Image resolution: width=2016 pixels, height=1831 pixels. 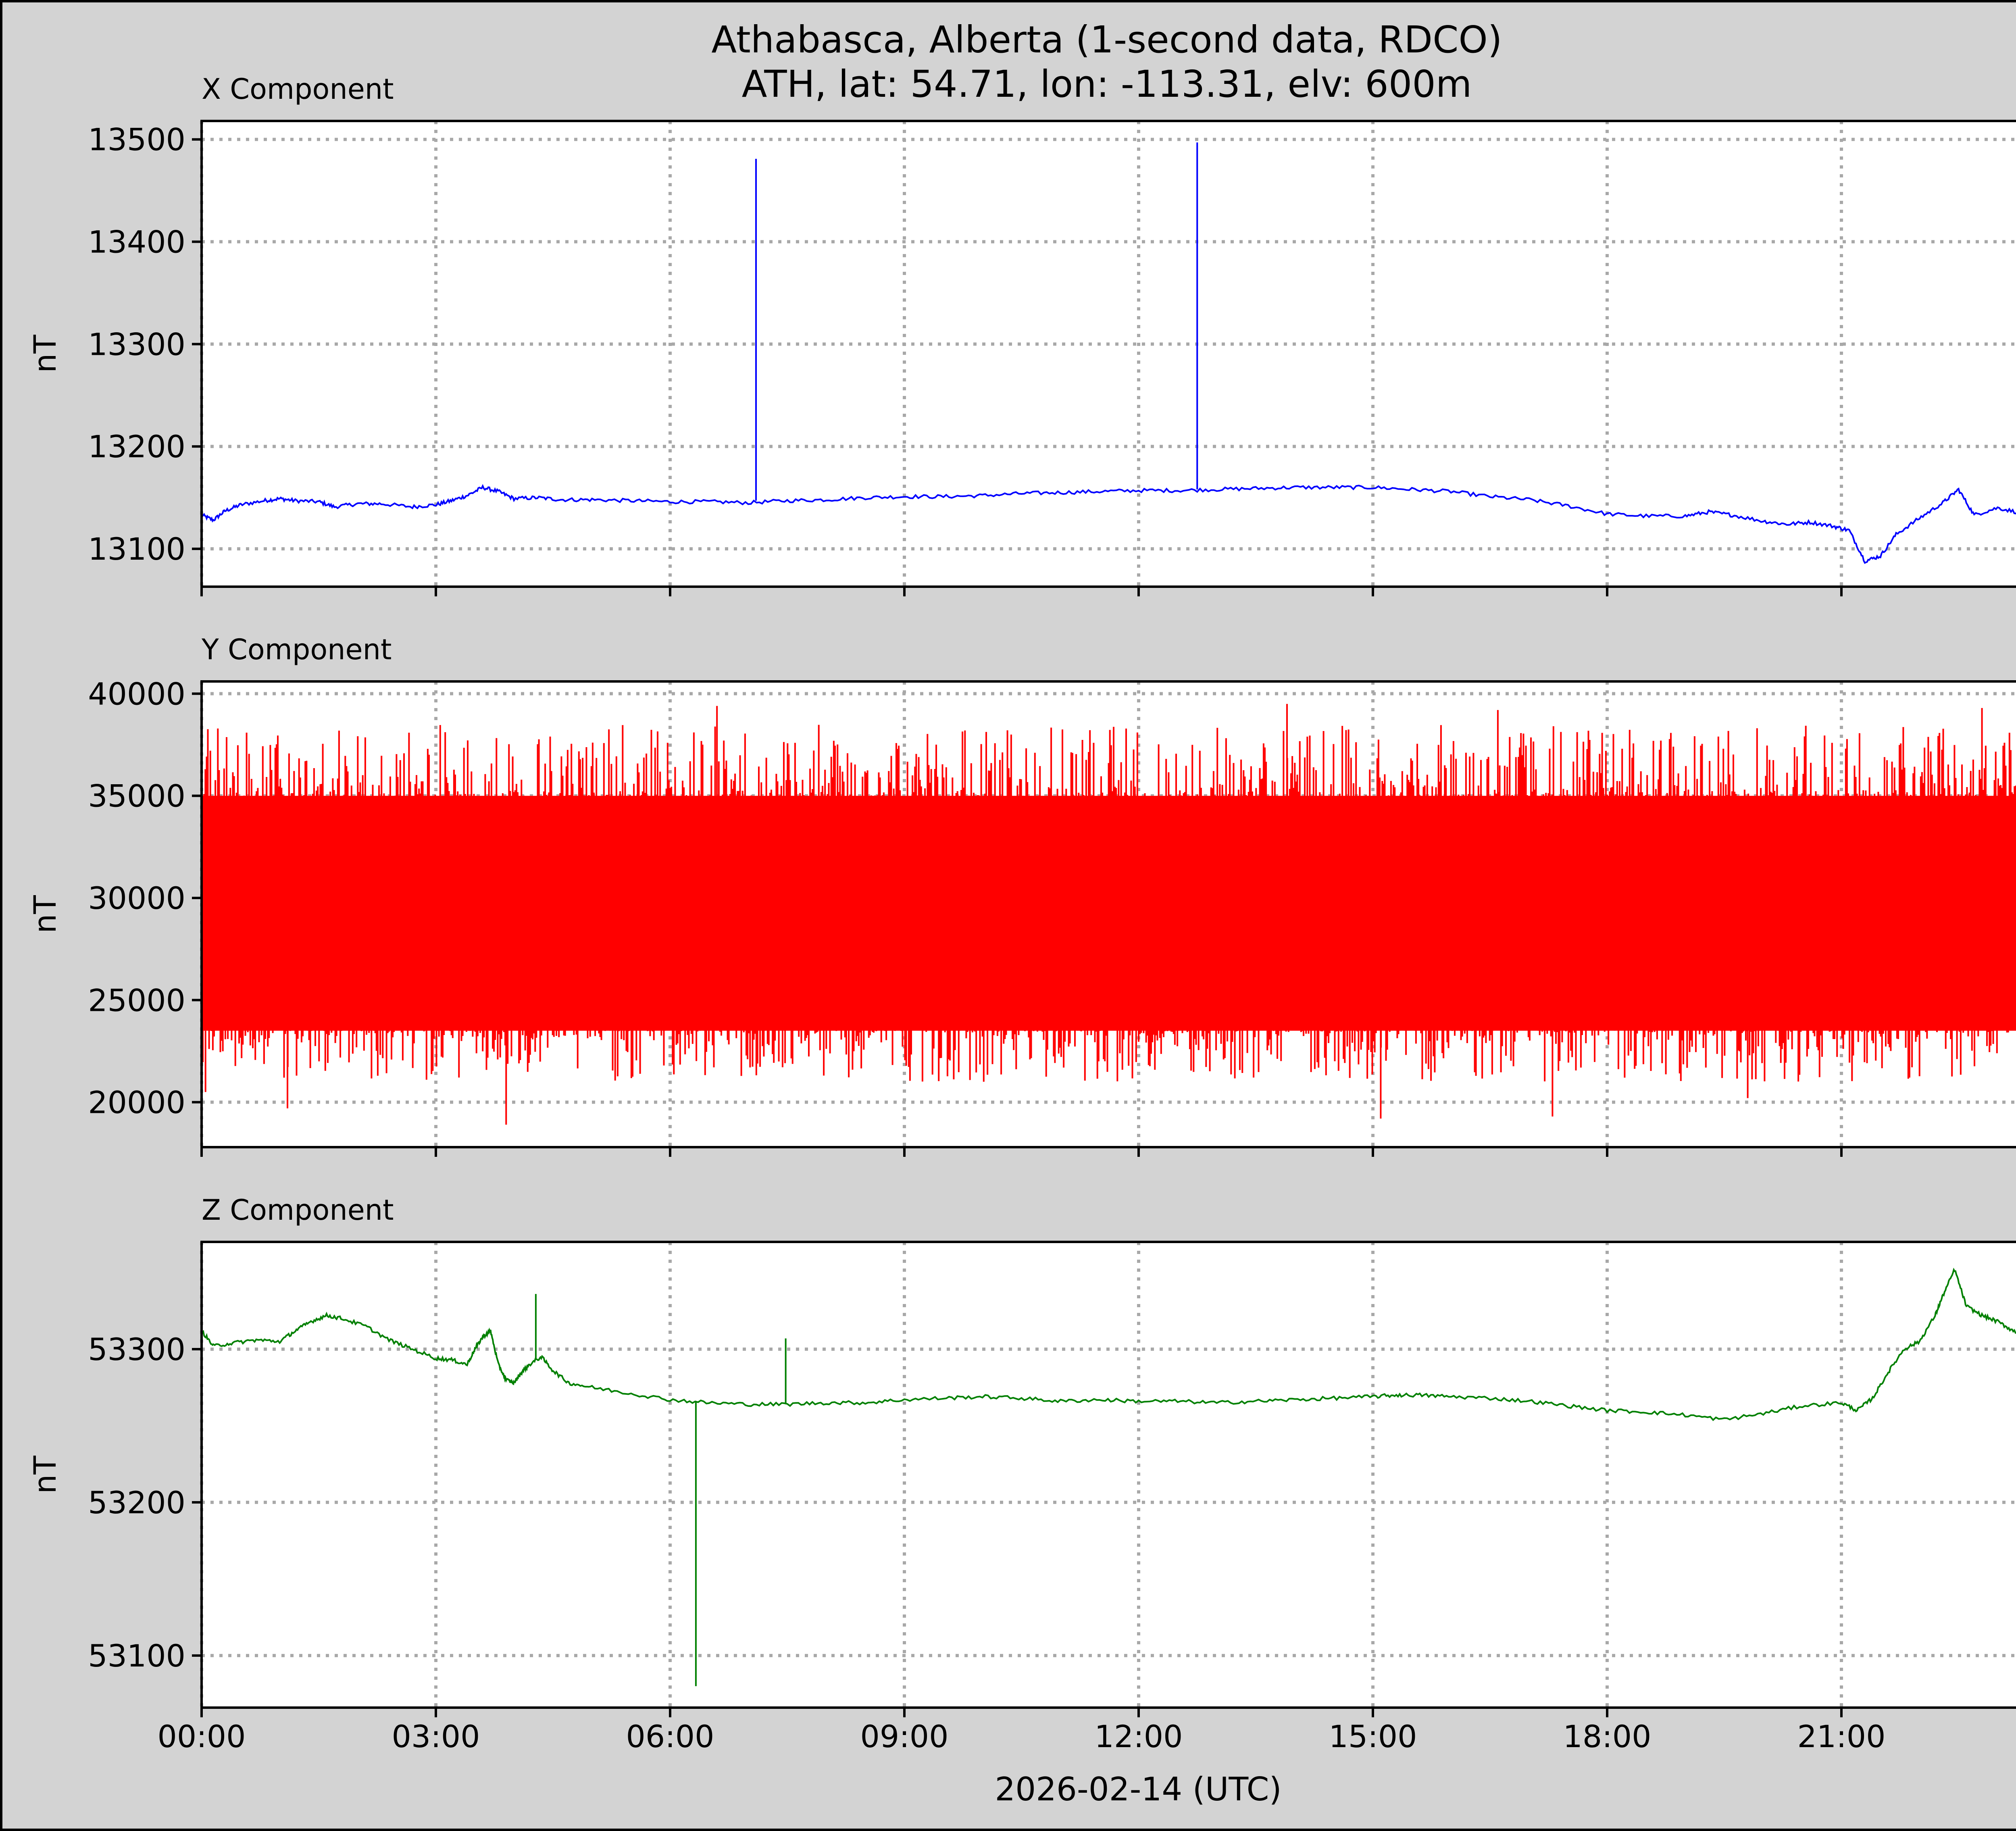 What do you see at coordinates (1607, 1736) in the screenshot?
I see `x-tick-label: 18:00` at bounding box center [1607, 1736].